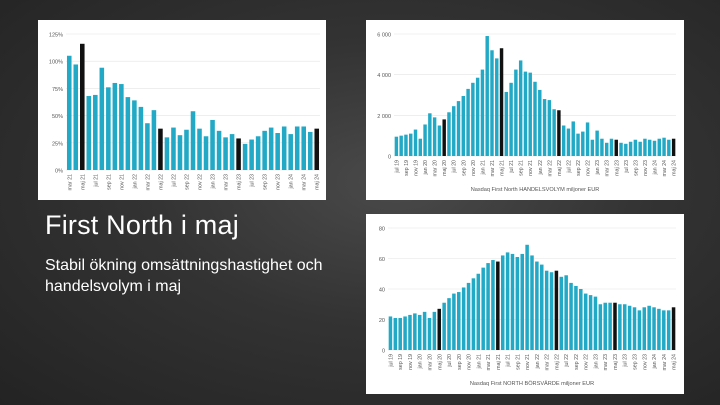 The height and width of the screenshot is (405, 720). What do you see at coordinates (445, 168) in the screenshot?
I see `x-tick-label: maj 20` at bounding box center [445, 168].